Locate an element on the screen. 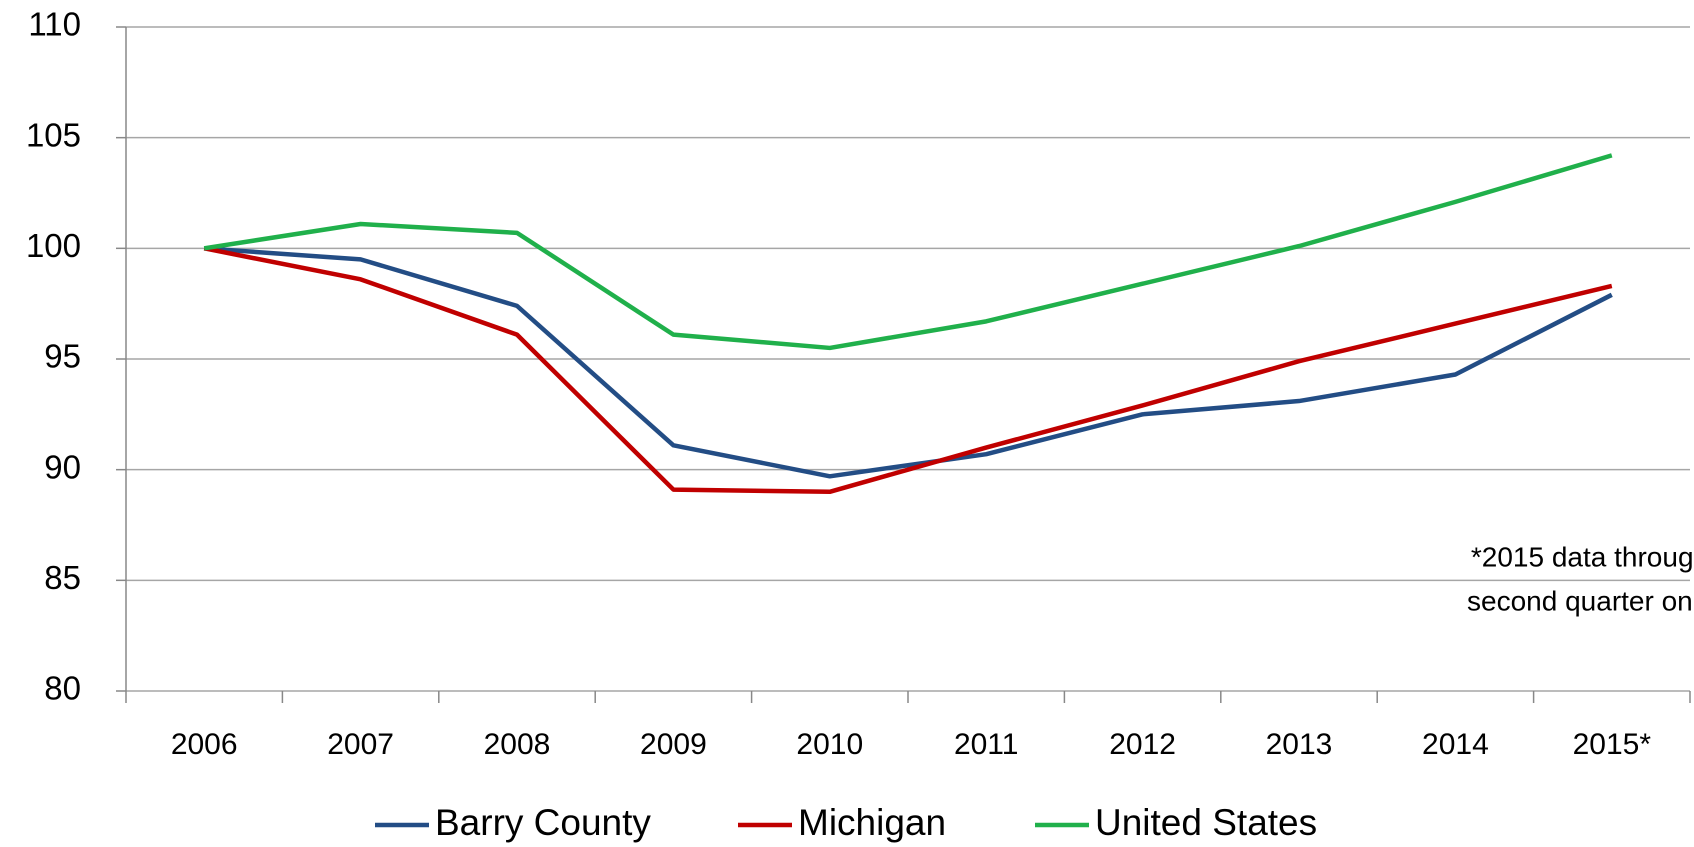 Image resolution: width=1694 pixels, height=847 pixels. y-tick-label: 100 is located at coordinates (53, 245).